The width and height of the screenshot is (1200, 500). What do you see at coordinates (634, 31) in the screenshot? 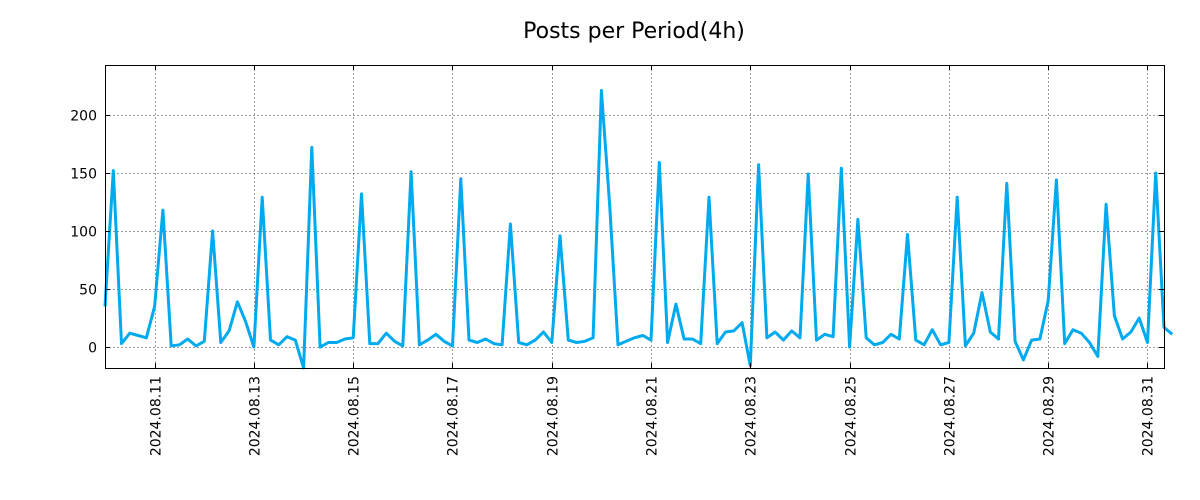
I see `chart-title: Posts per Period(4h)` at bounding box center [634, 31].